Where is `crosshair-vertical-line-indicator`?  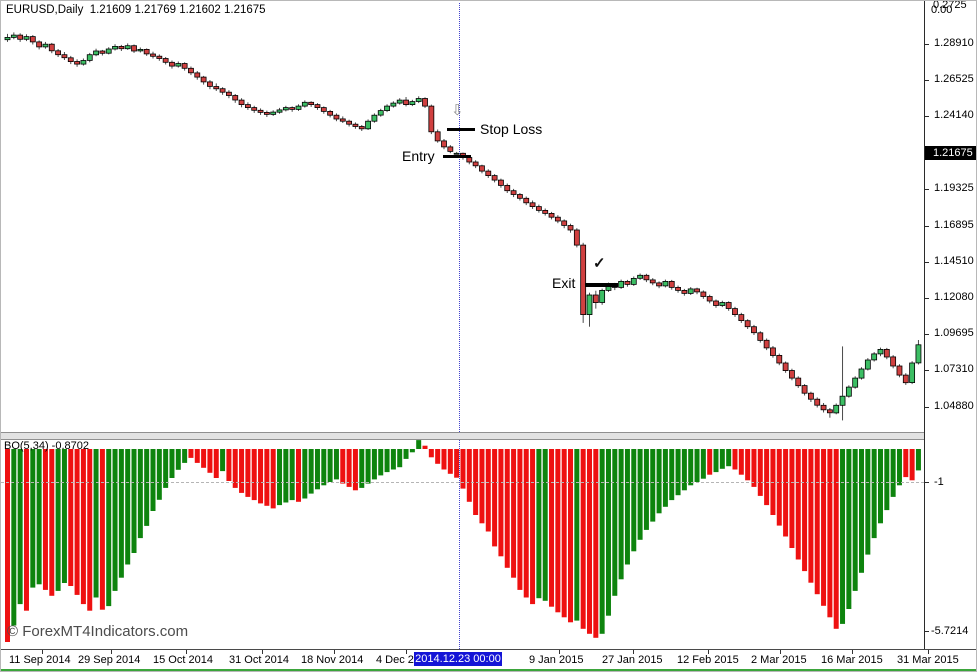 crosshair-vertical-line-indicator is located at coordinates (459, 544).